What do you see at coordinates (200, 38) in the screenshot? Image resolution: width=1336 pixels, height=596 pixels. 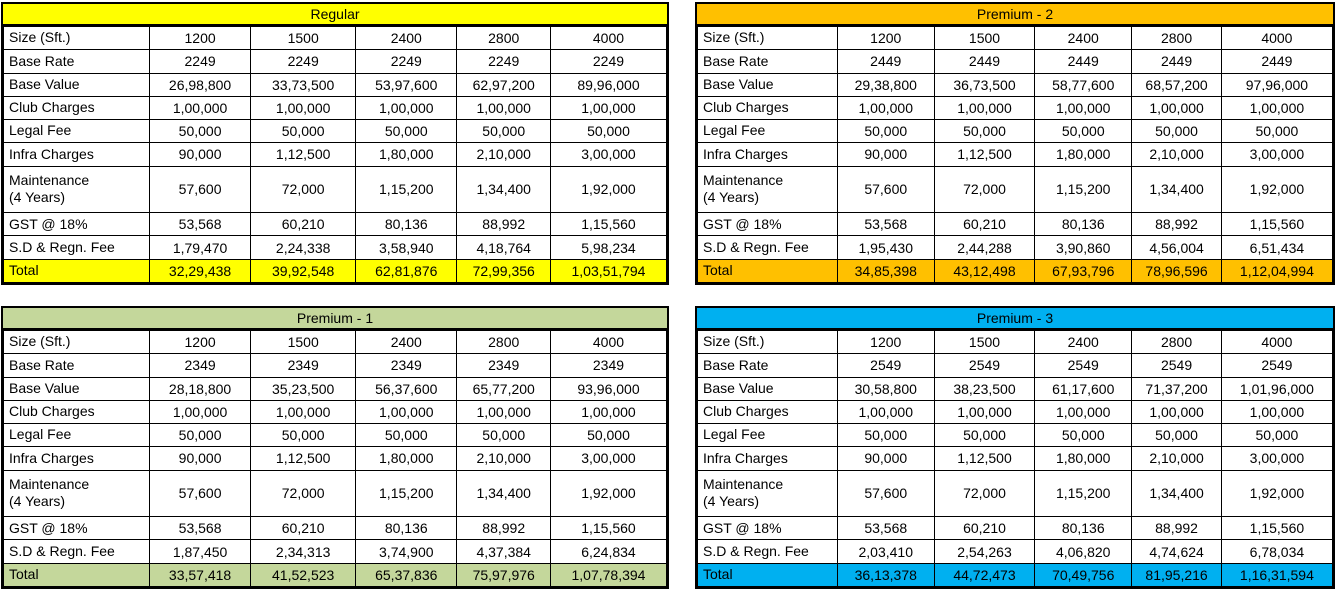 I see `cell-value: 1200` at bounding box center [200, 38].